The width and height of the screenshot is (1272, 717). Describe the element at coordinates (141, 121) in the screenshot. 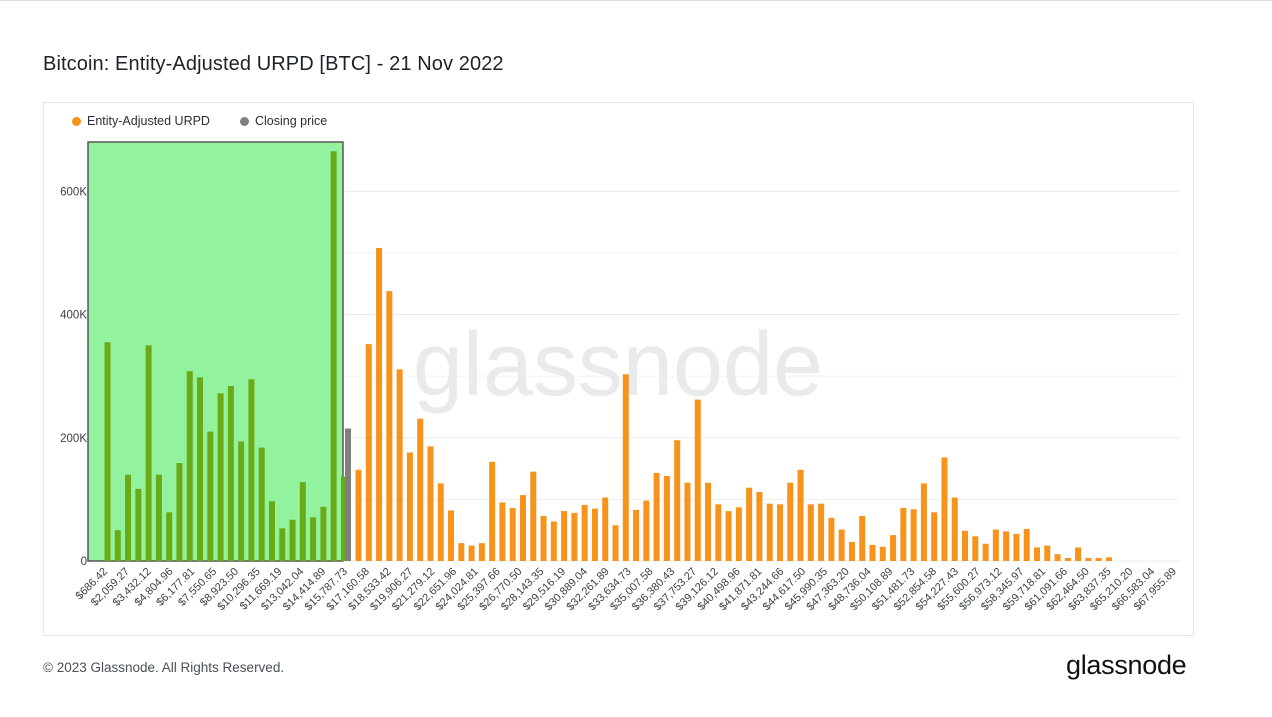

I see `legend-item-urpd: Entity-Adjusted URPD` at that location.